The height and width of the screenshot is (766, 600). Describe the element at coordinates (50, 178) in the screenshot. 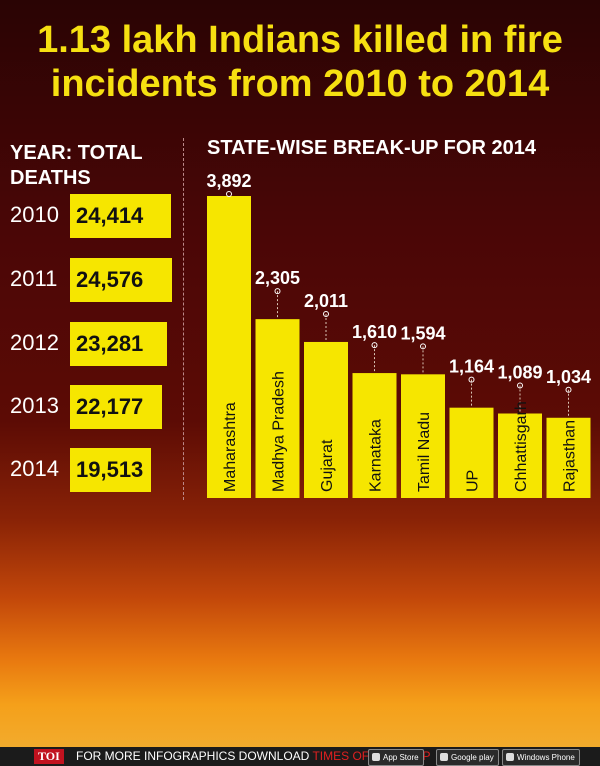

I see `yearly-header-line-2: DEATHS` at that location.